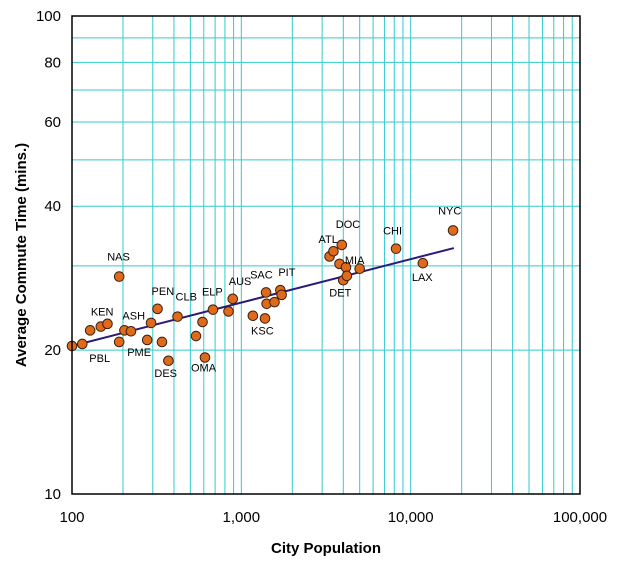  I want to click on point-label: SAC, so click(261, 275).